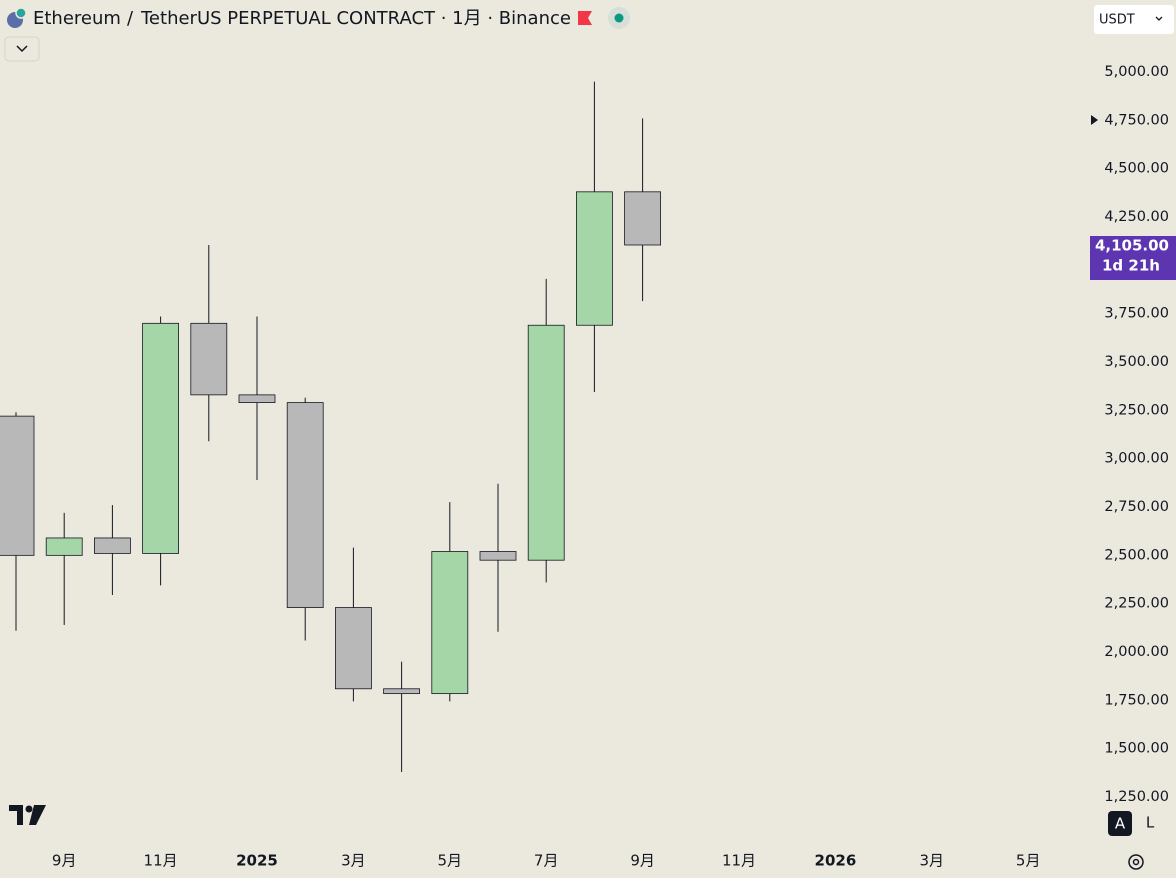 This screenshot has width=1176, height=878. I want to click on chevron, so click(22, 49).